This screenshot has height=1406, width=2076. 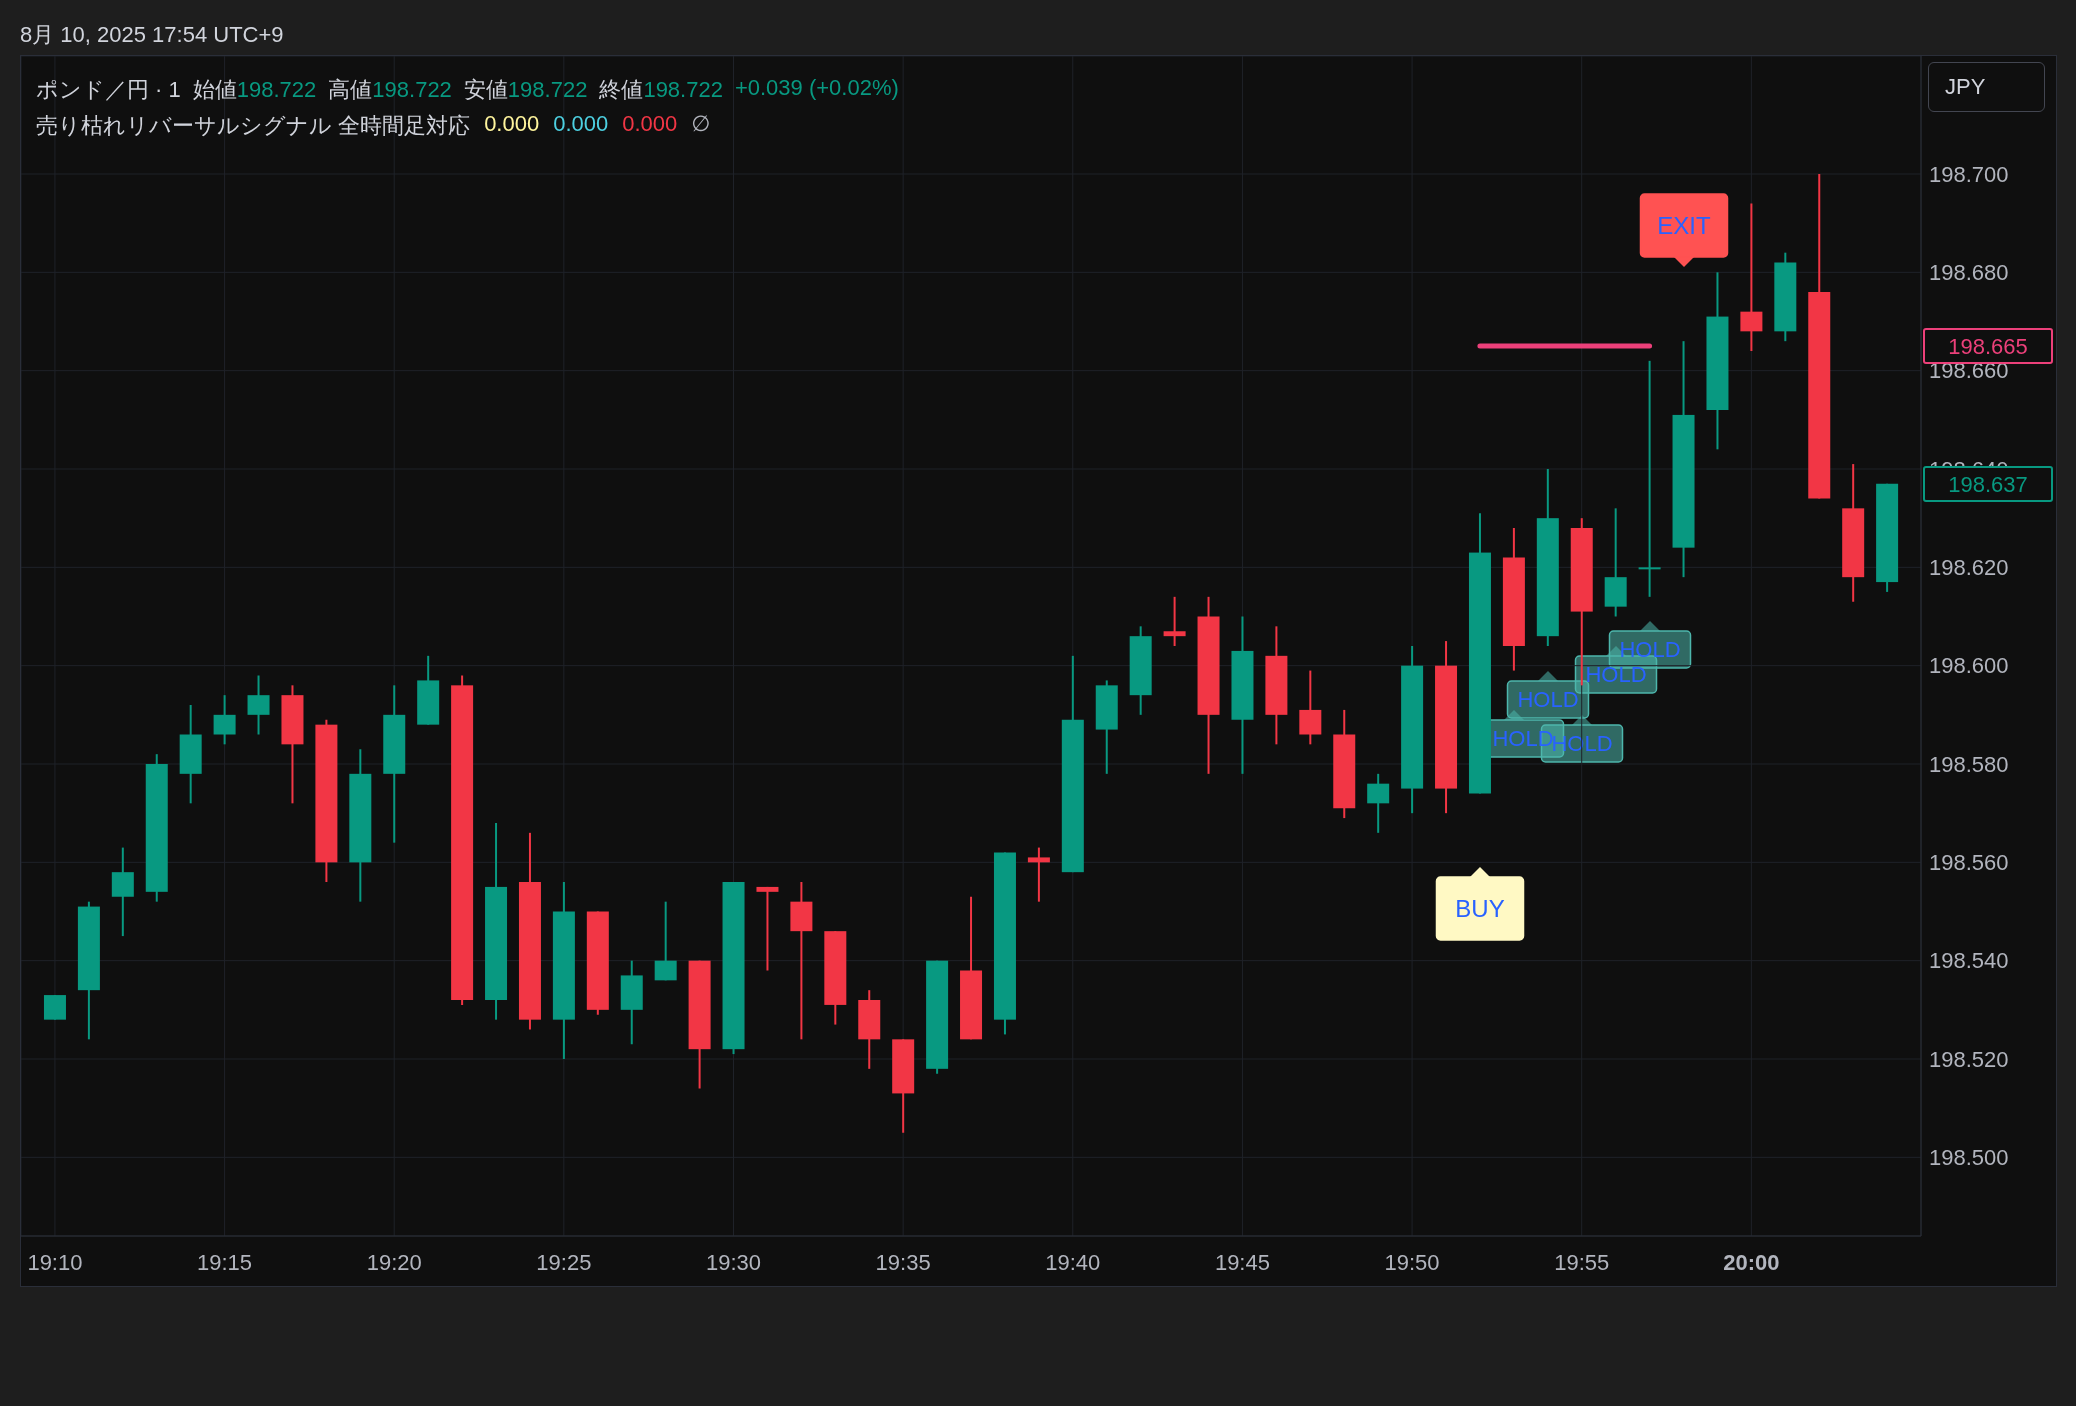 I want to click on annotation: 終値198.722, so click(x=661, y=89).